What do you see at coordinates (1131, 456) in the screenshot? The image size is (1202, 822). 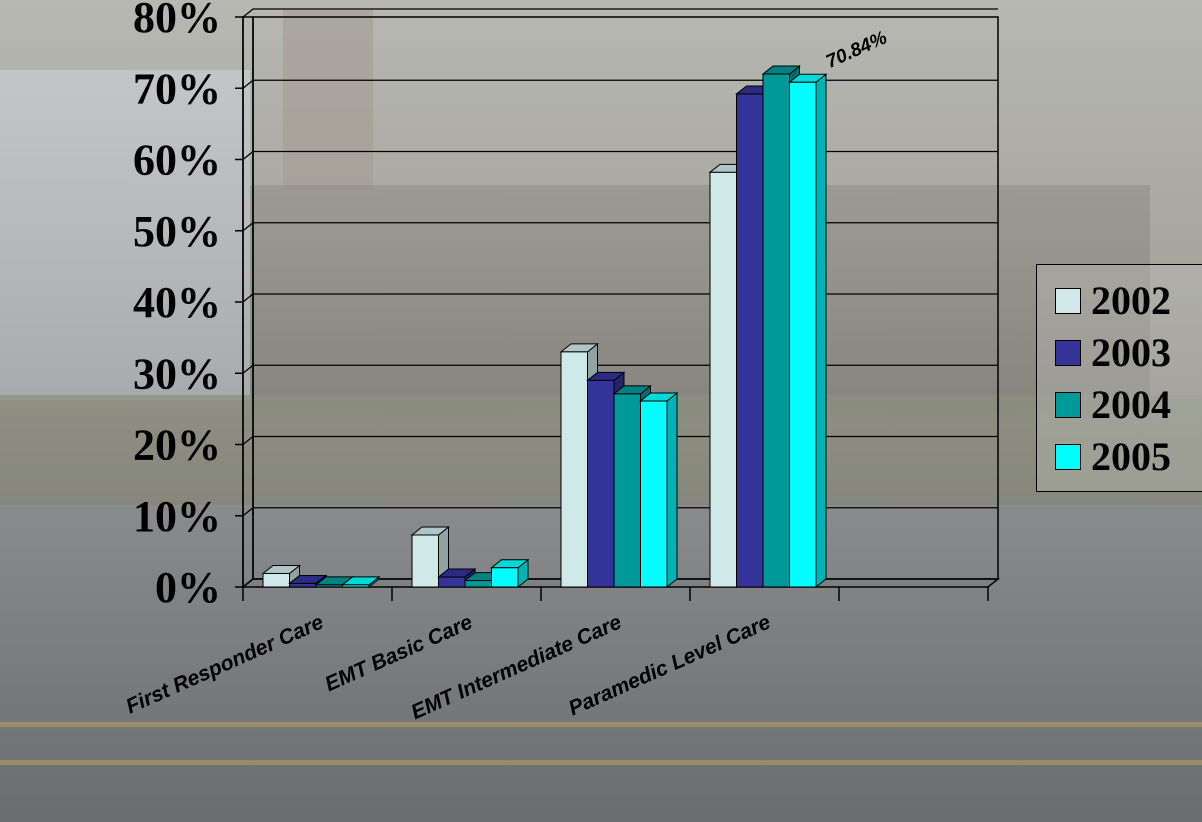 I see `legend-label: 2005` at bounding box center [1131, 456].